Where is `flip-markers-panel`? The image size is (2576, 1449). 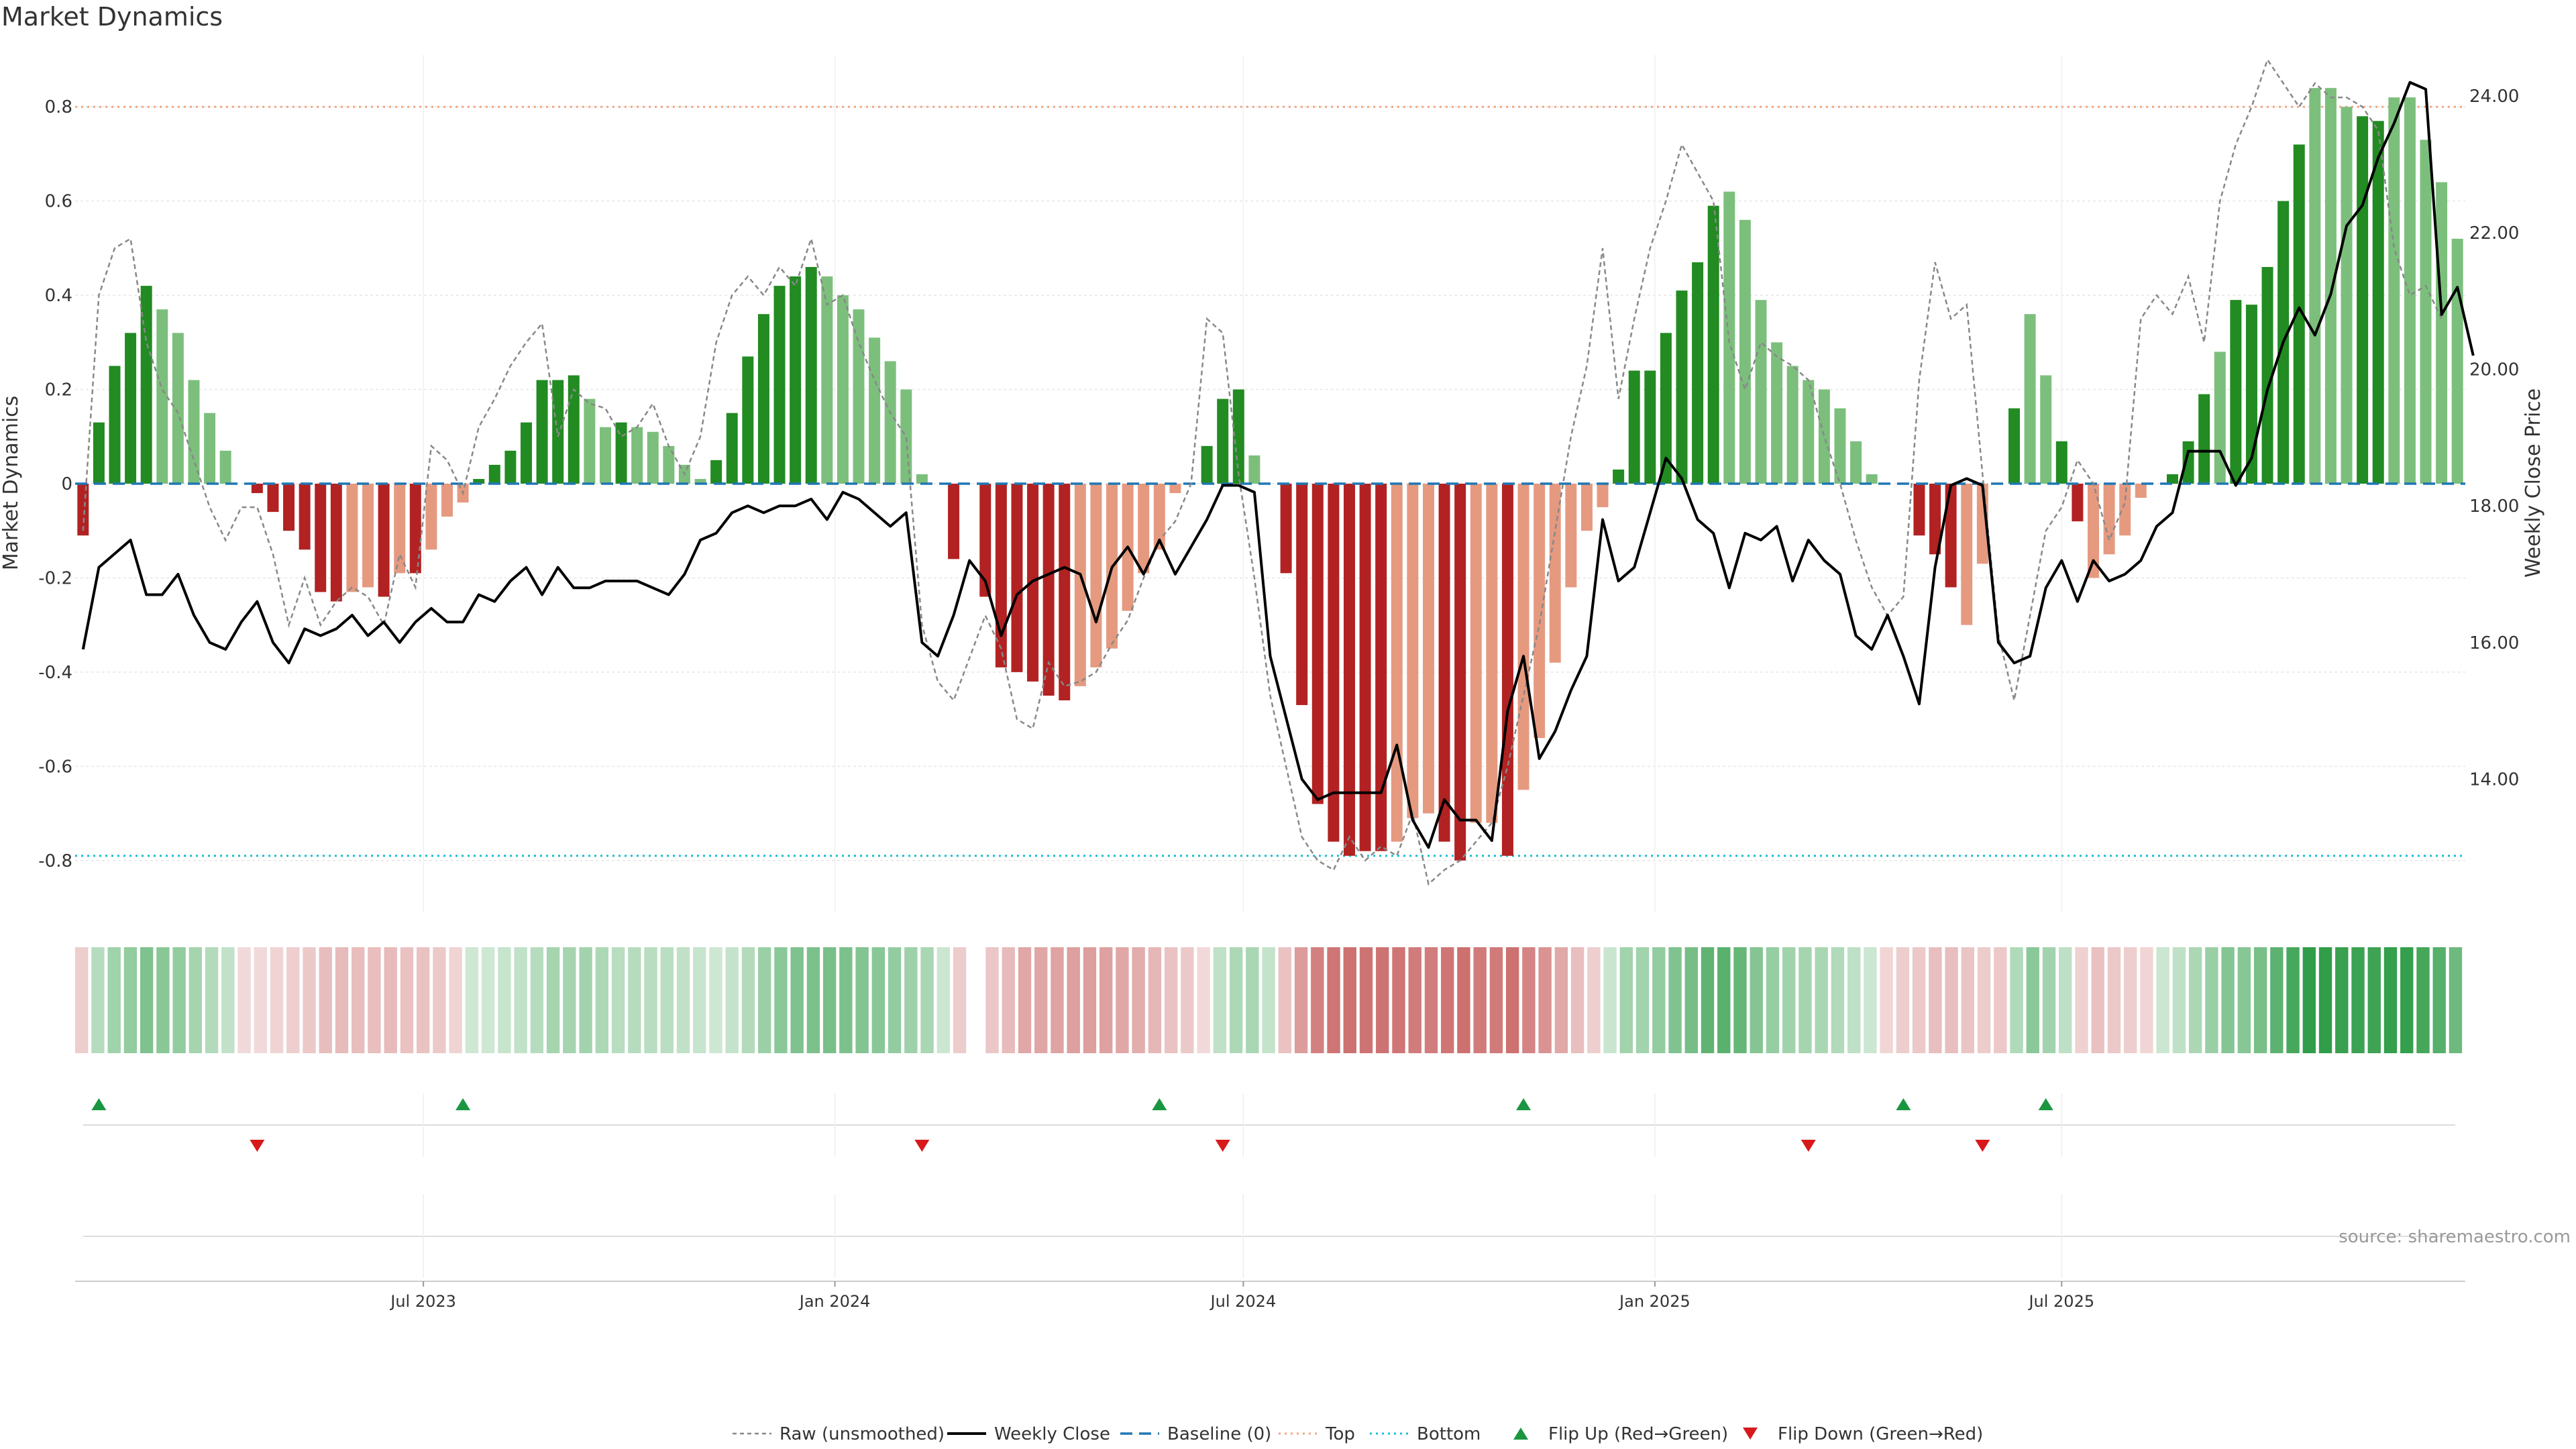 flip-markers-panel is located at coordinates (1269, 1185).